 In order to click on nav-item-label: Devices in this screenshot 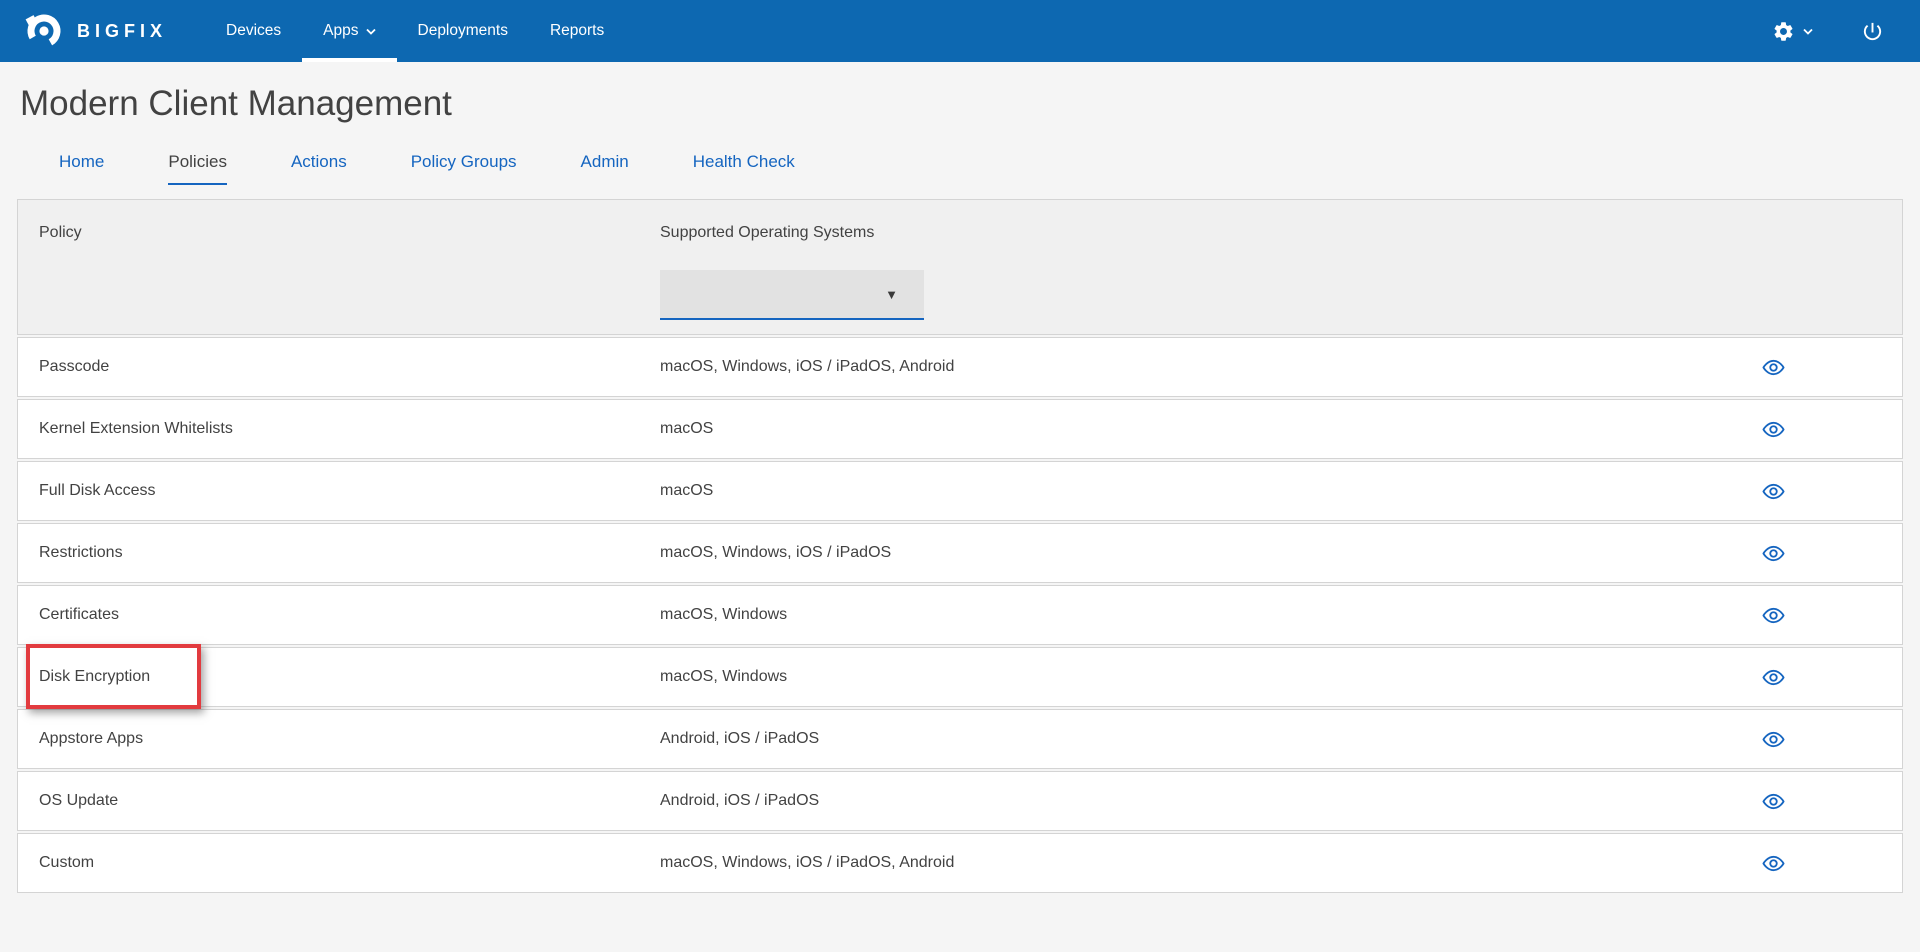, I will do `click(254, 30)`.